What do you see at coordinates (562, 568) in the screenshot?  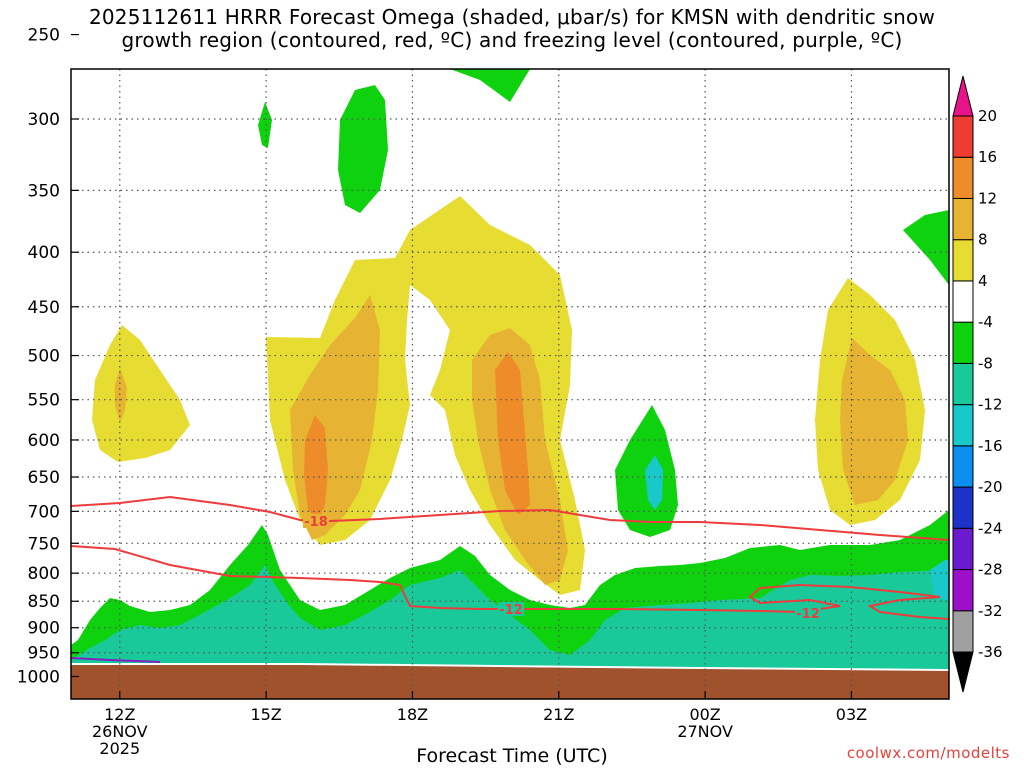 I see `contour-label-group: -18 -12 -12` at bounding box center [562, 568].